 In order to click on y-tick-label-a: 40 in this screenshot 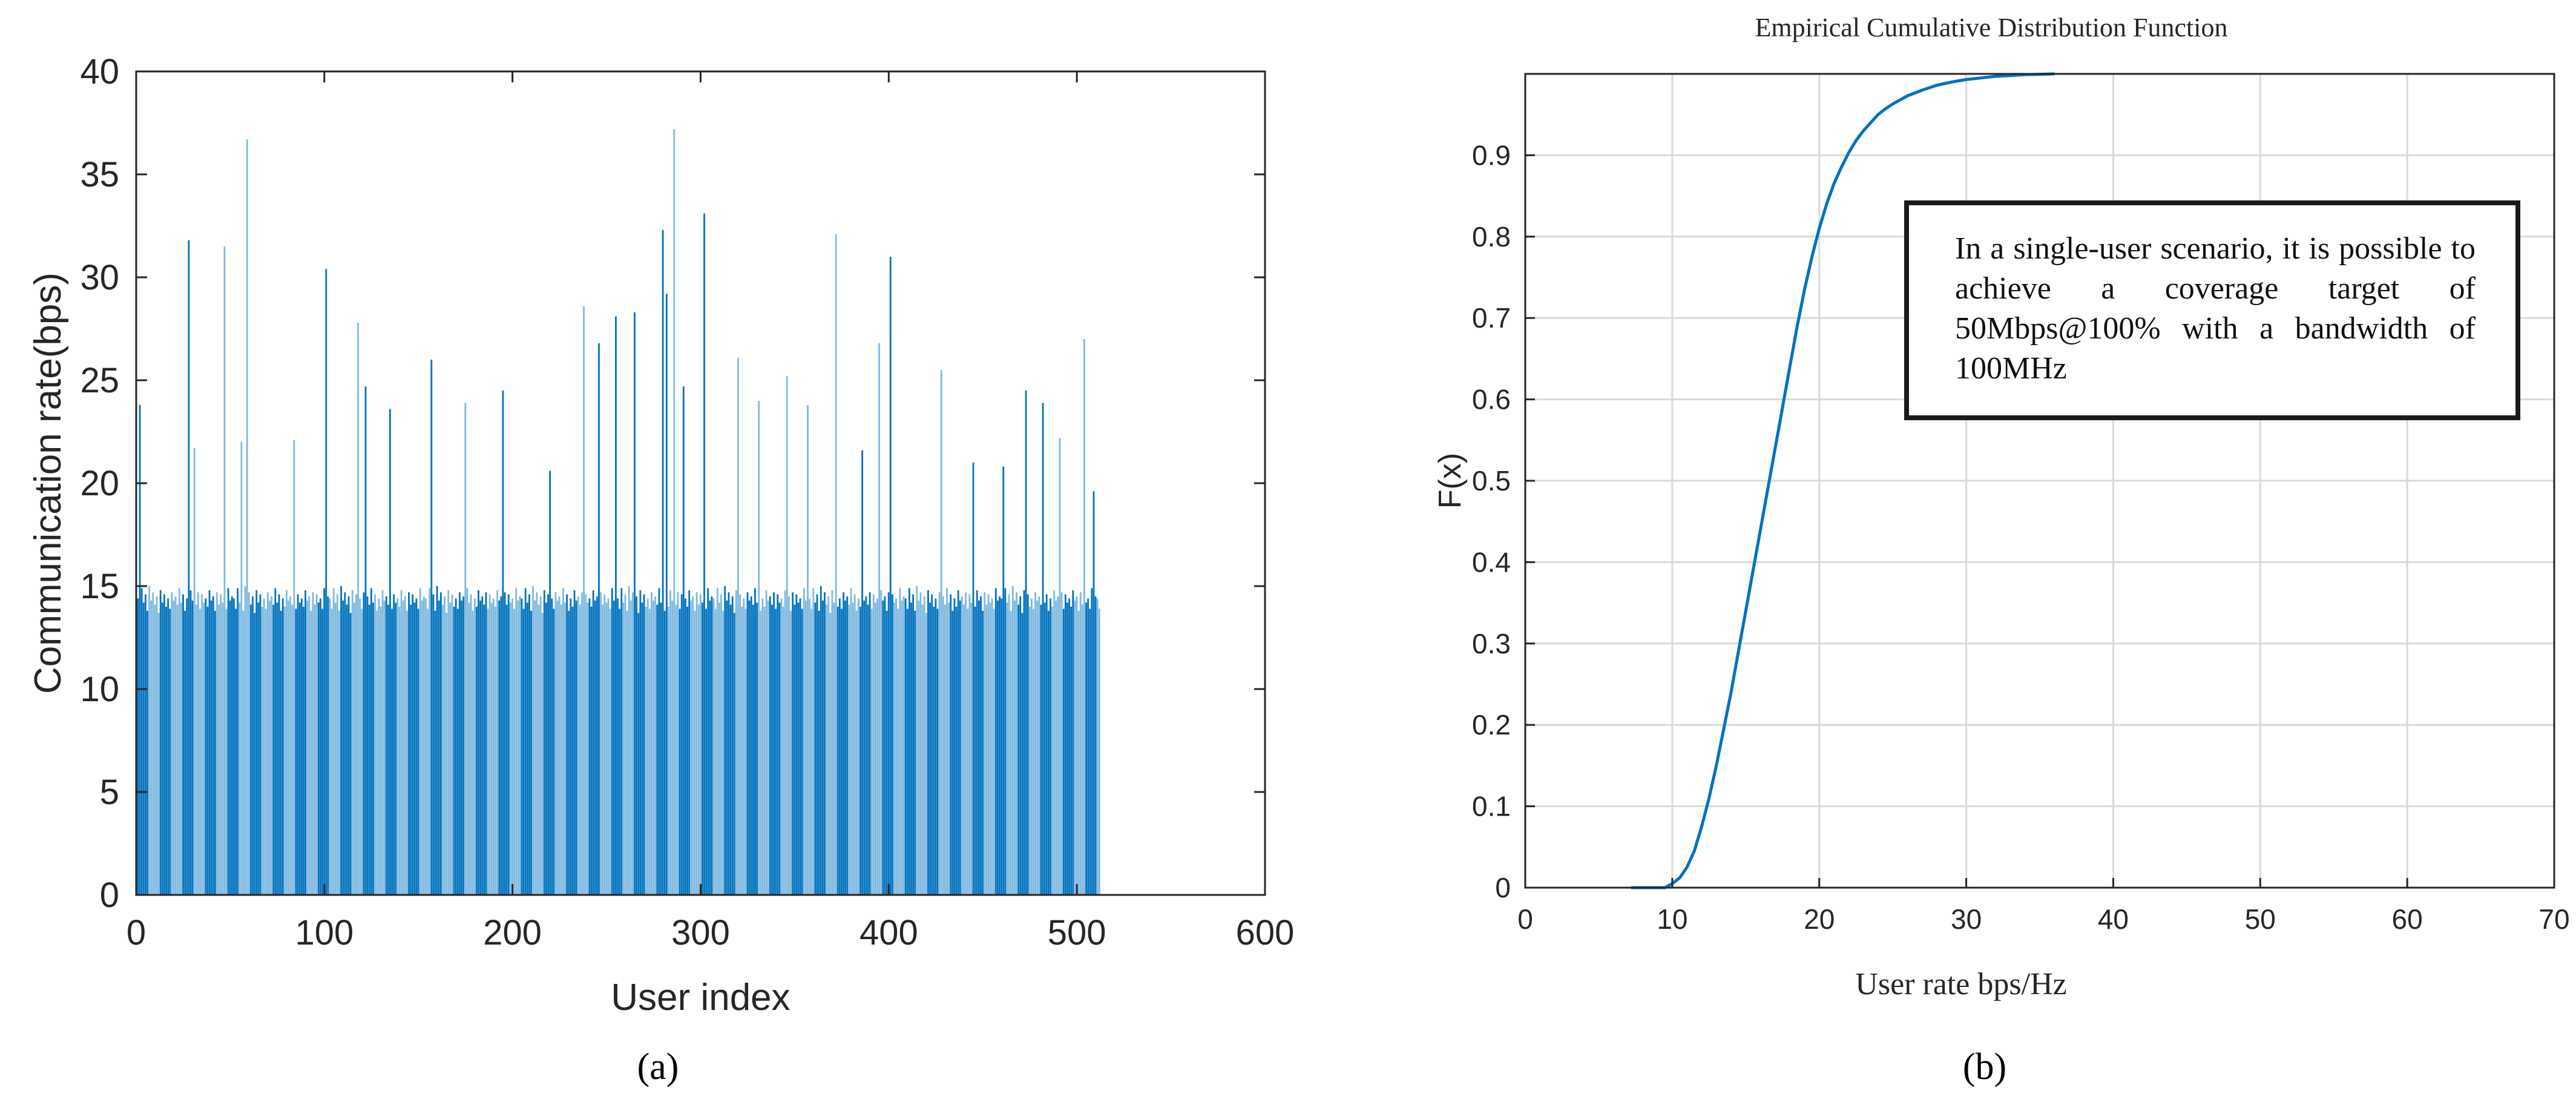, I will do `click(99, 71)`.